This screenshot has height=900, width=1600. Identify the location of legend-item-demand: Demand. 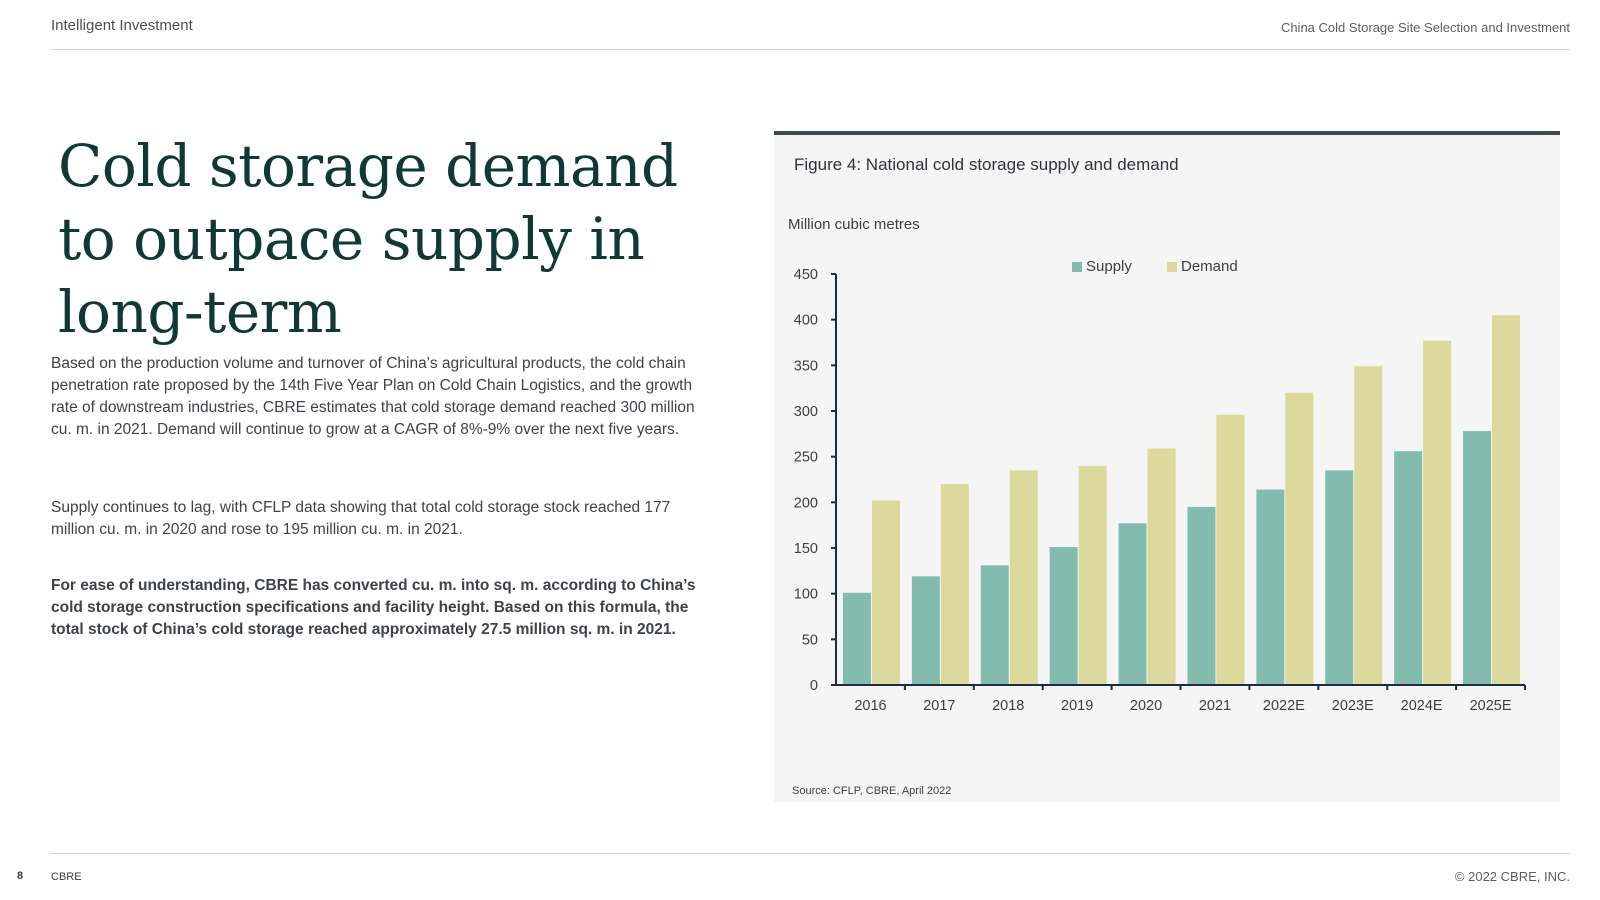
(1202, 266).